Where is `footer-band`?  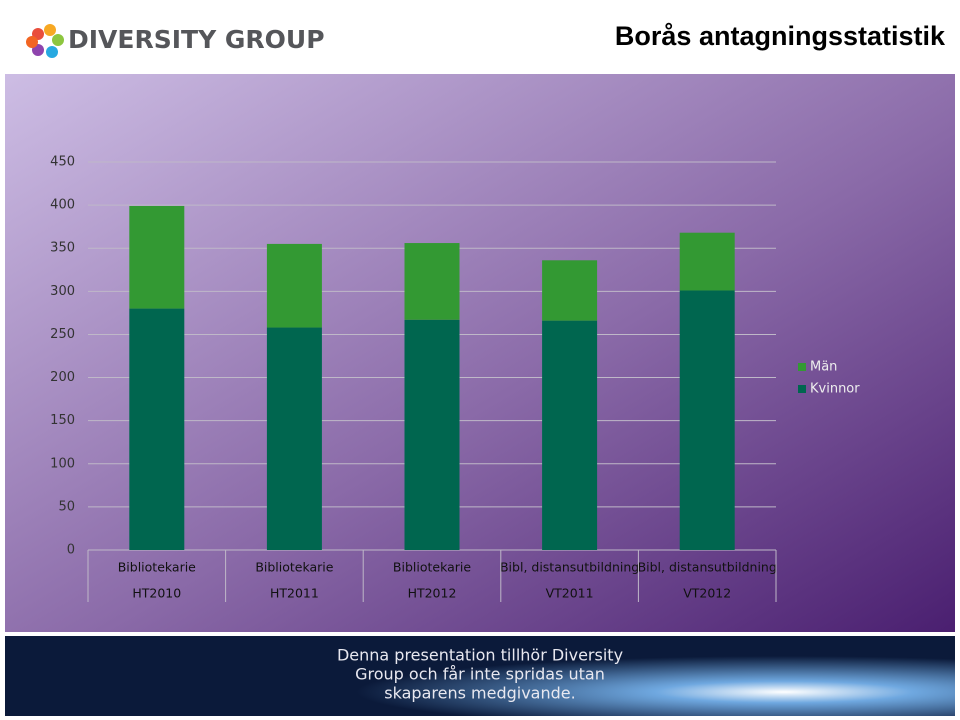
footer-band is located at coordinates (480, 676).